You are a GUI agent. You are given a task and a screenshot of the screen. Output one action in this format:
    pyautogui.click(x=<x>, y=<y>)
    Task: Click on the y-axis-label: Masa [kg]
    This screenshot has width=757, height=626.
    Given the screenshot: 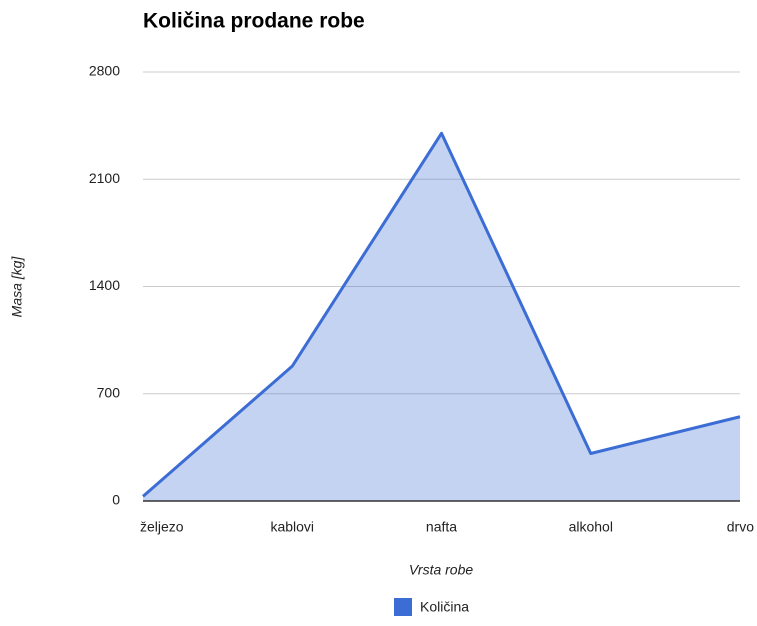 What is the action you would take?
    pyautogui.click(x=17, y=287)
    